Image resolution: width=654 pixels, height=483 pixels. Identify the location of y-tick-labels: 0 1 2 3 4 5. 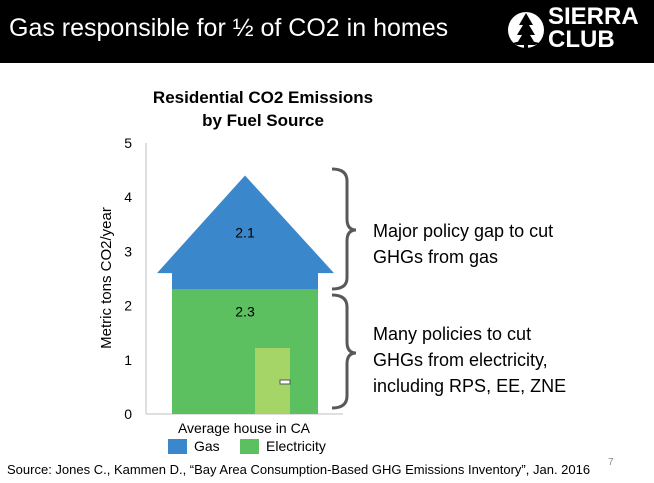
(128, 278).